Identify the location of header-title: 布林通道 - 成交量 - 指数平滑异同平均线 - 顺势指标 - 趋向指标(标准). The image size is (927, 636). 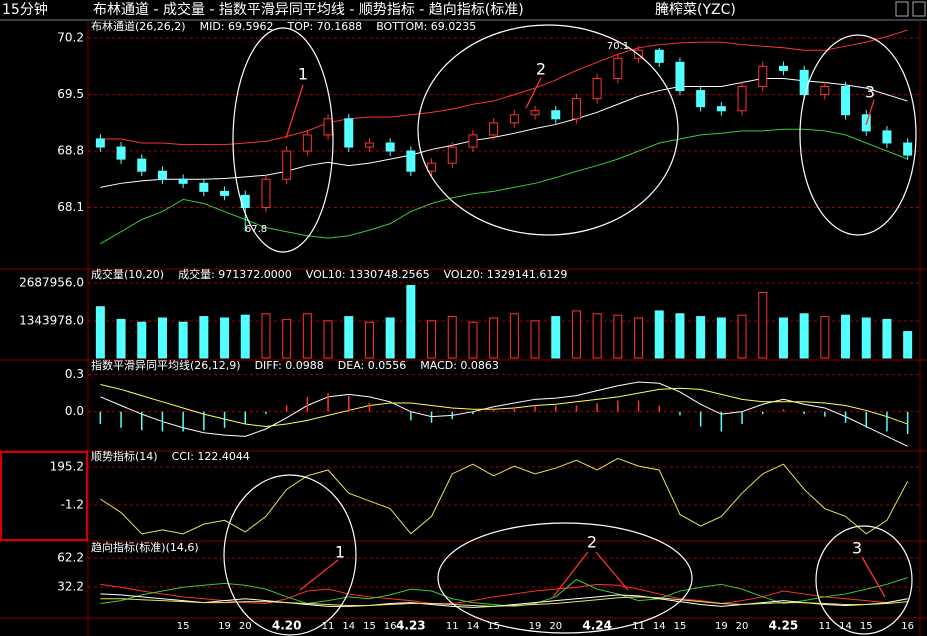
(308, 9).